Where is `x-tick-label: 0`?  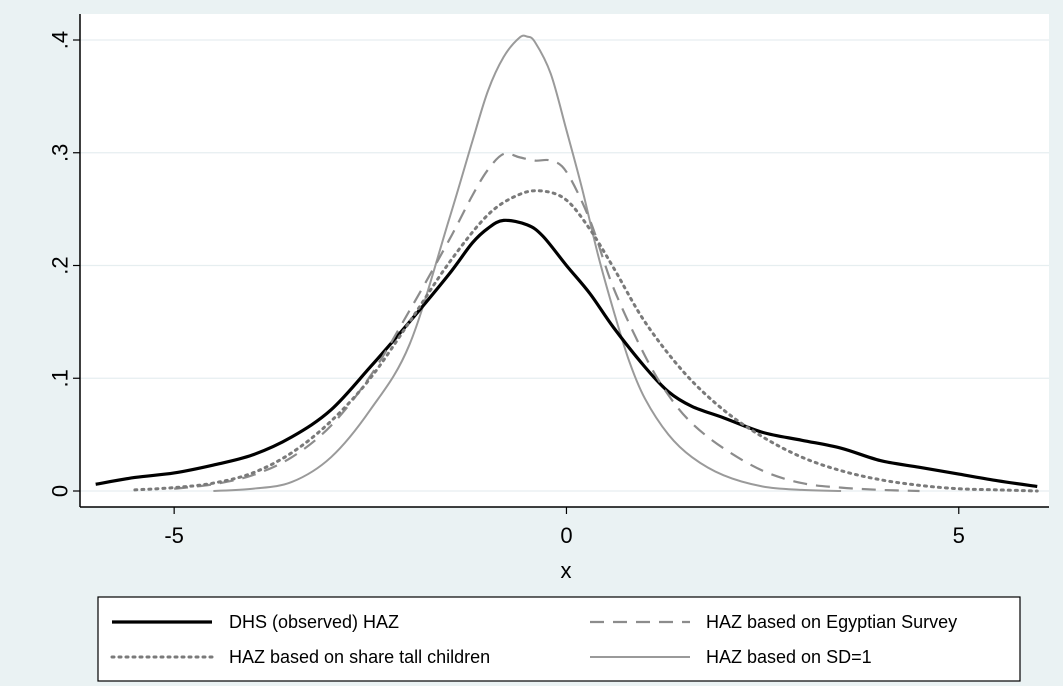 x-tick-label: 0 is located at coordinates (566, 535).